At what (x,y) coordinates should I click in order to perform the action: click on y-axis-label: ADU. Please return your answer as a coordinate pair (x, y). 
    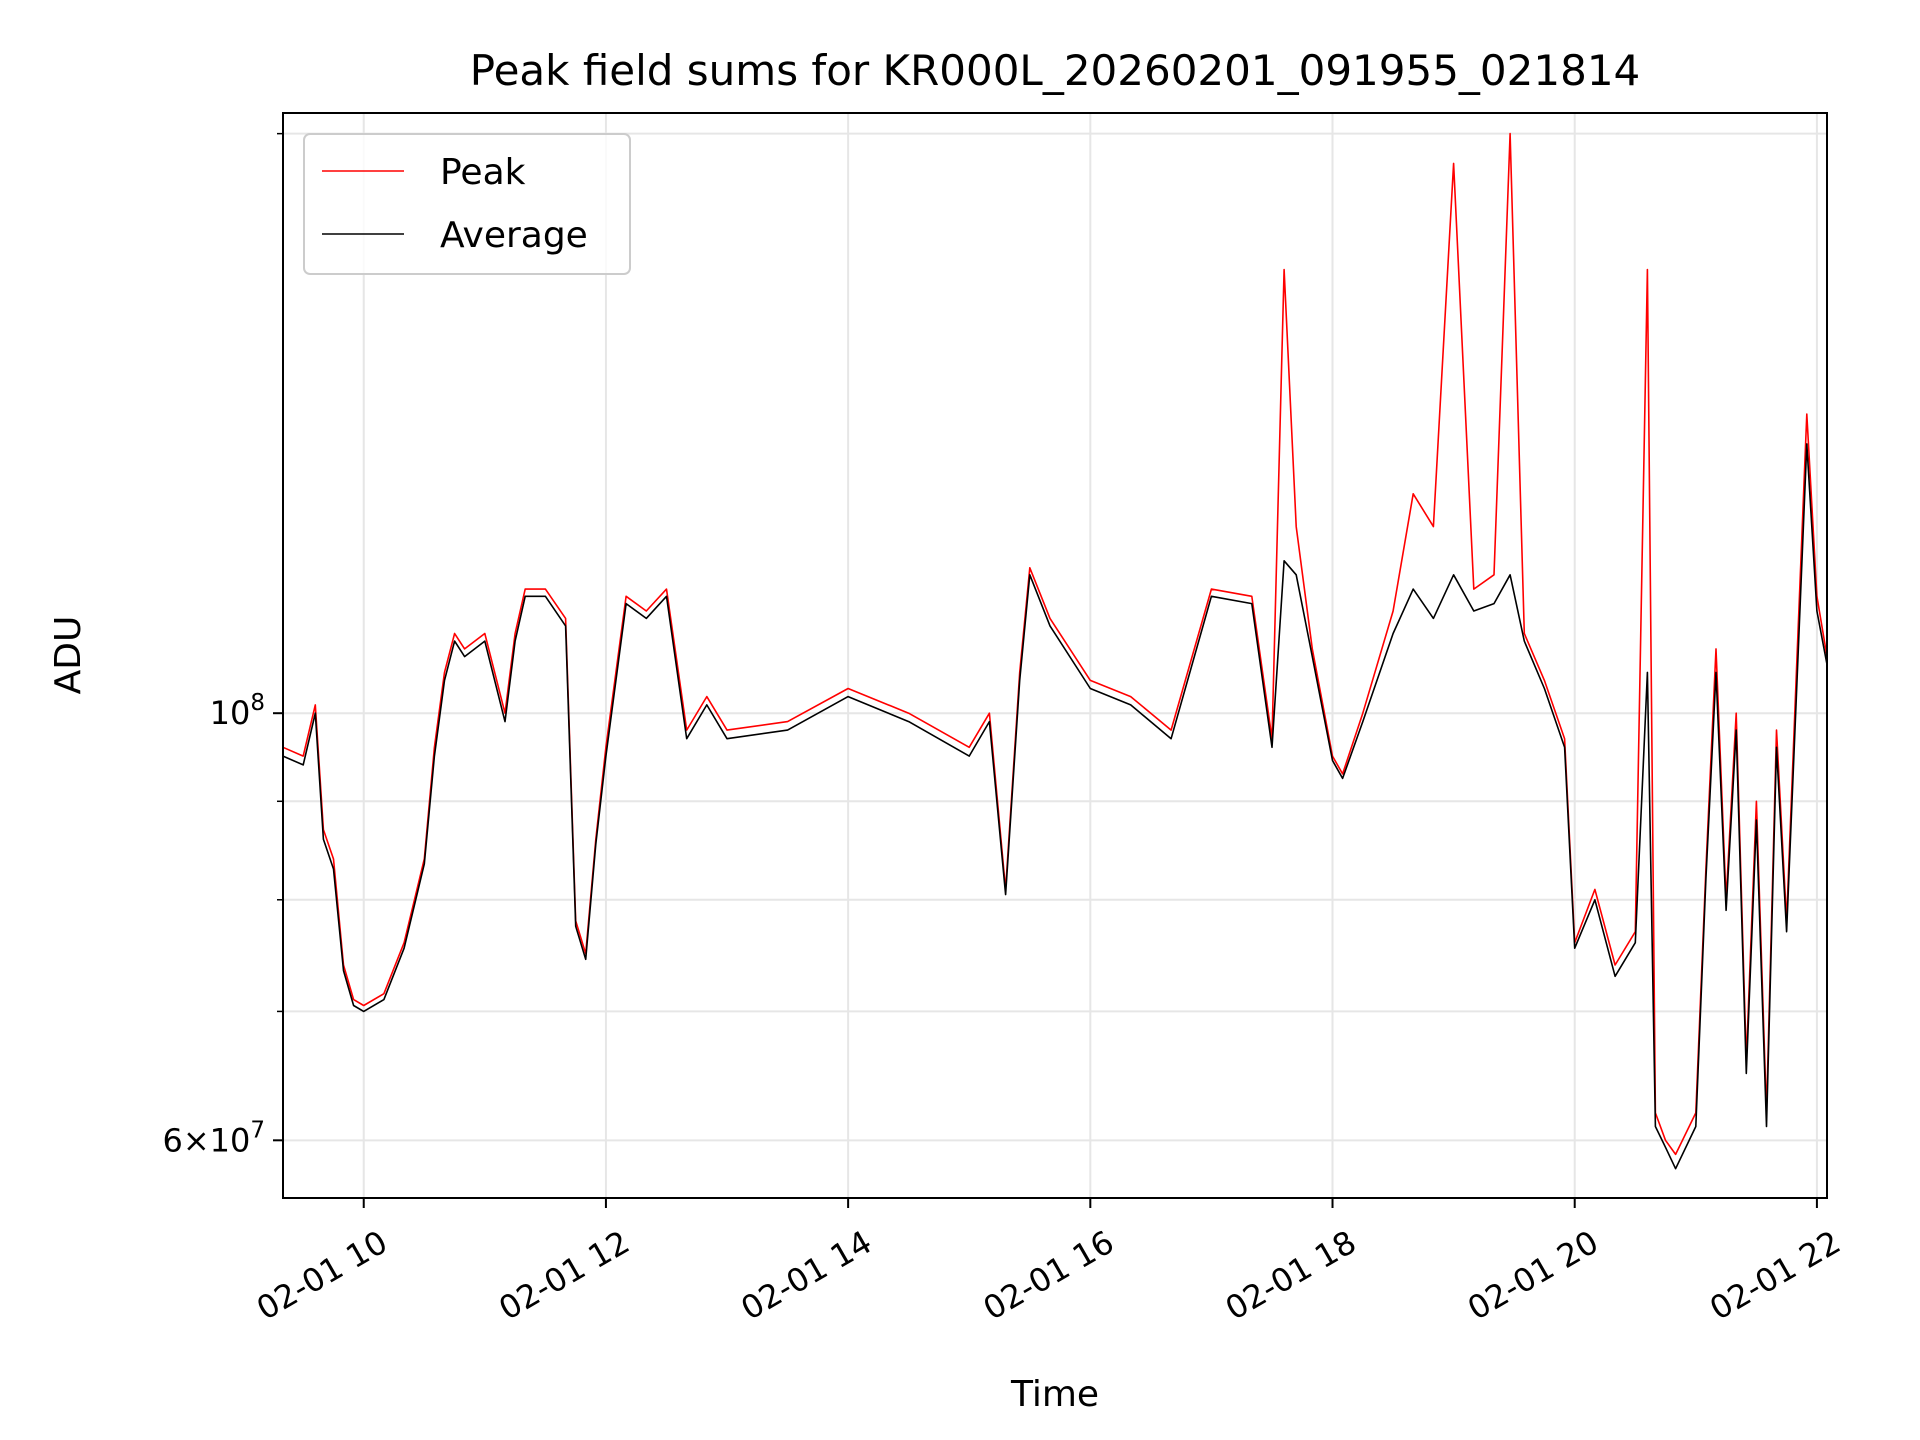
    Looking at the image, I should click on (68, 655).